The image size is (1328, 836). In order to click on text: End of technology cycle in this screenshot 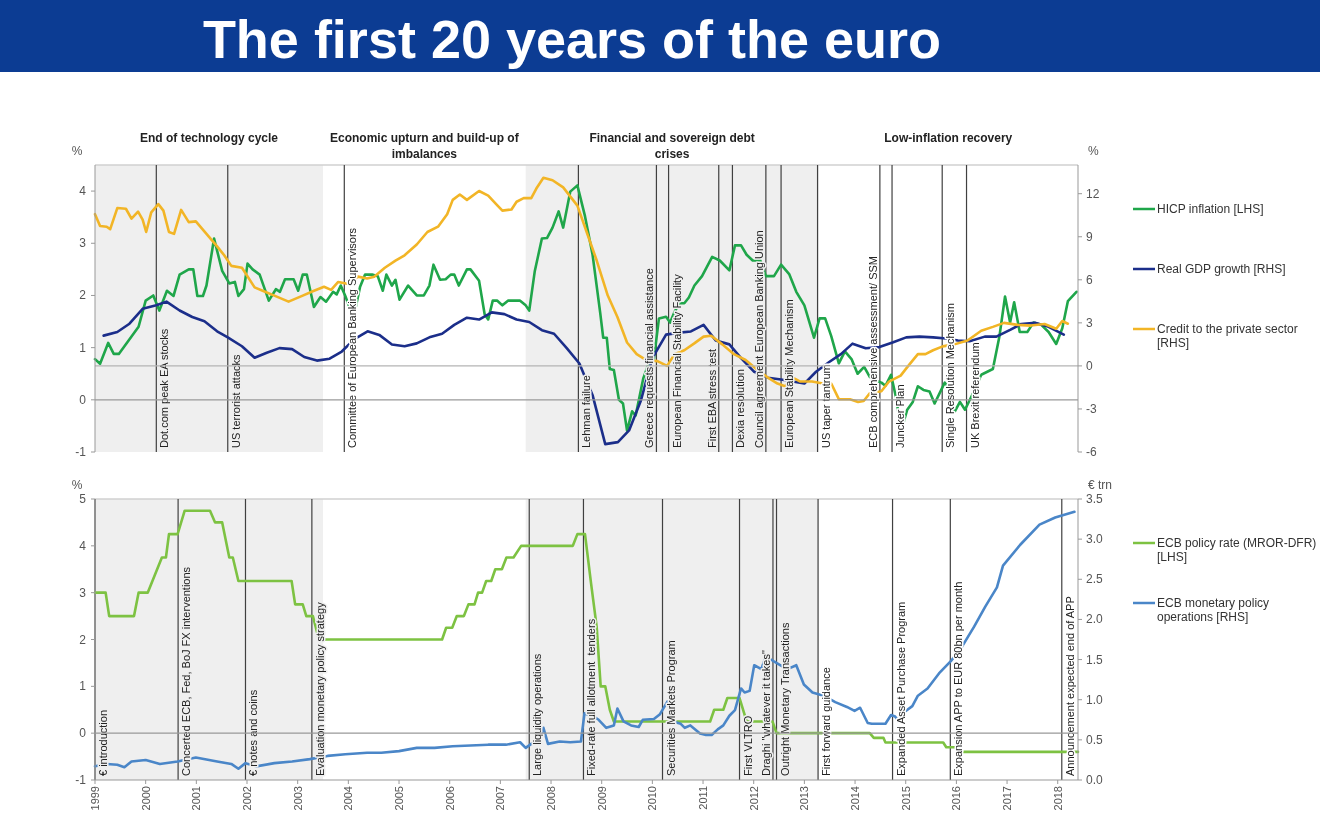, I will do `click(209, 138)`.